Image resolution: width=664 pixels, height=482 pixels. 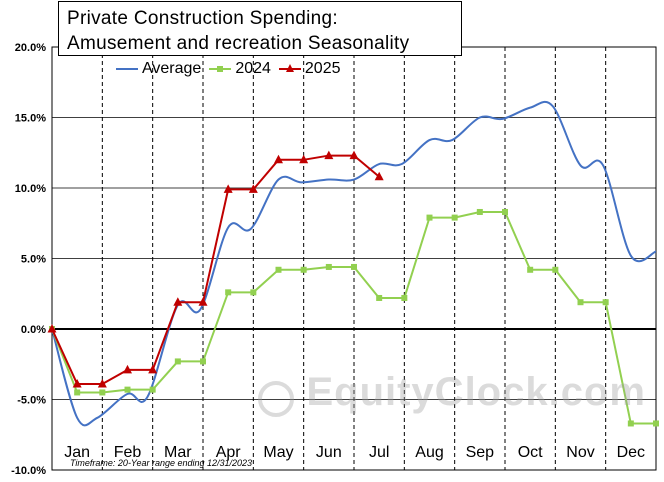 What do you see at coordinates (278, 452) in the screenshot?
I see `x-tick-label: May` at bounding box center [278, 452].